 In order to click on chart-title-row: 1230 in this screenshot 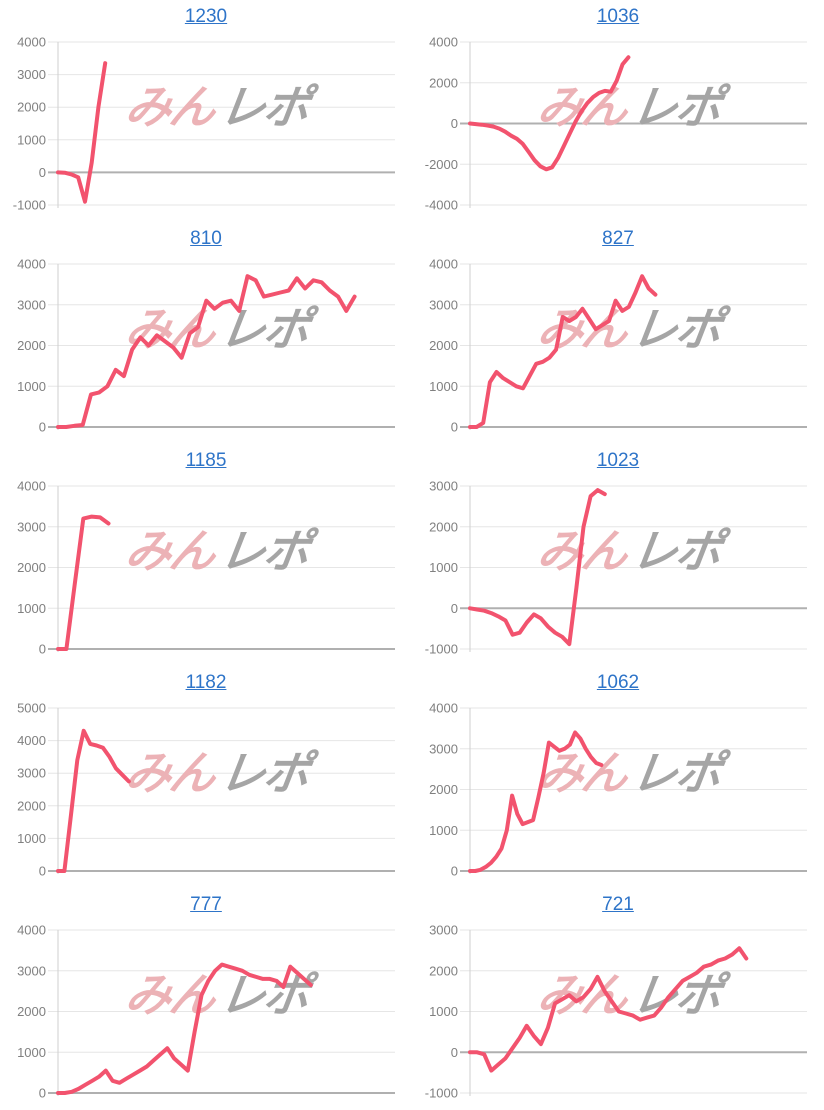, I will do `click(206, 17)`.